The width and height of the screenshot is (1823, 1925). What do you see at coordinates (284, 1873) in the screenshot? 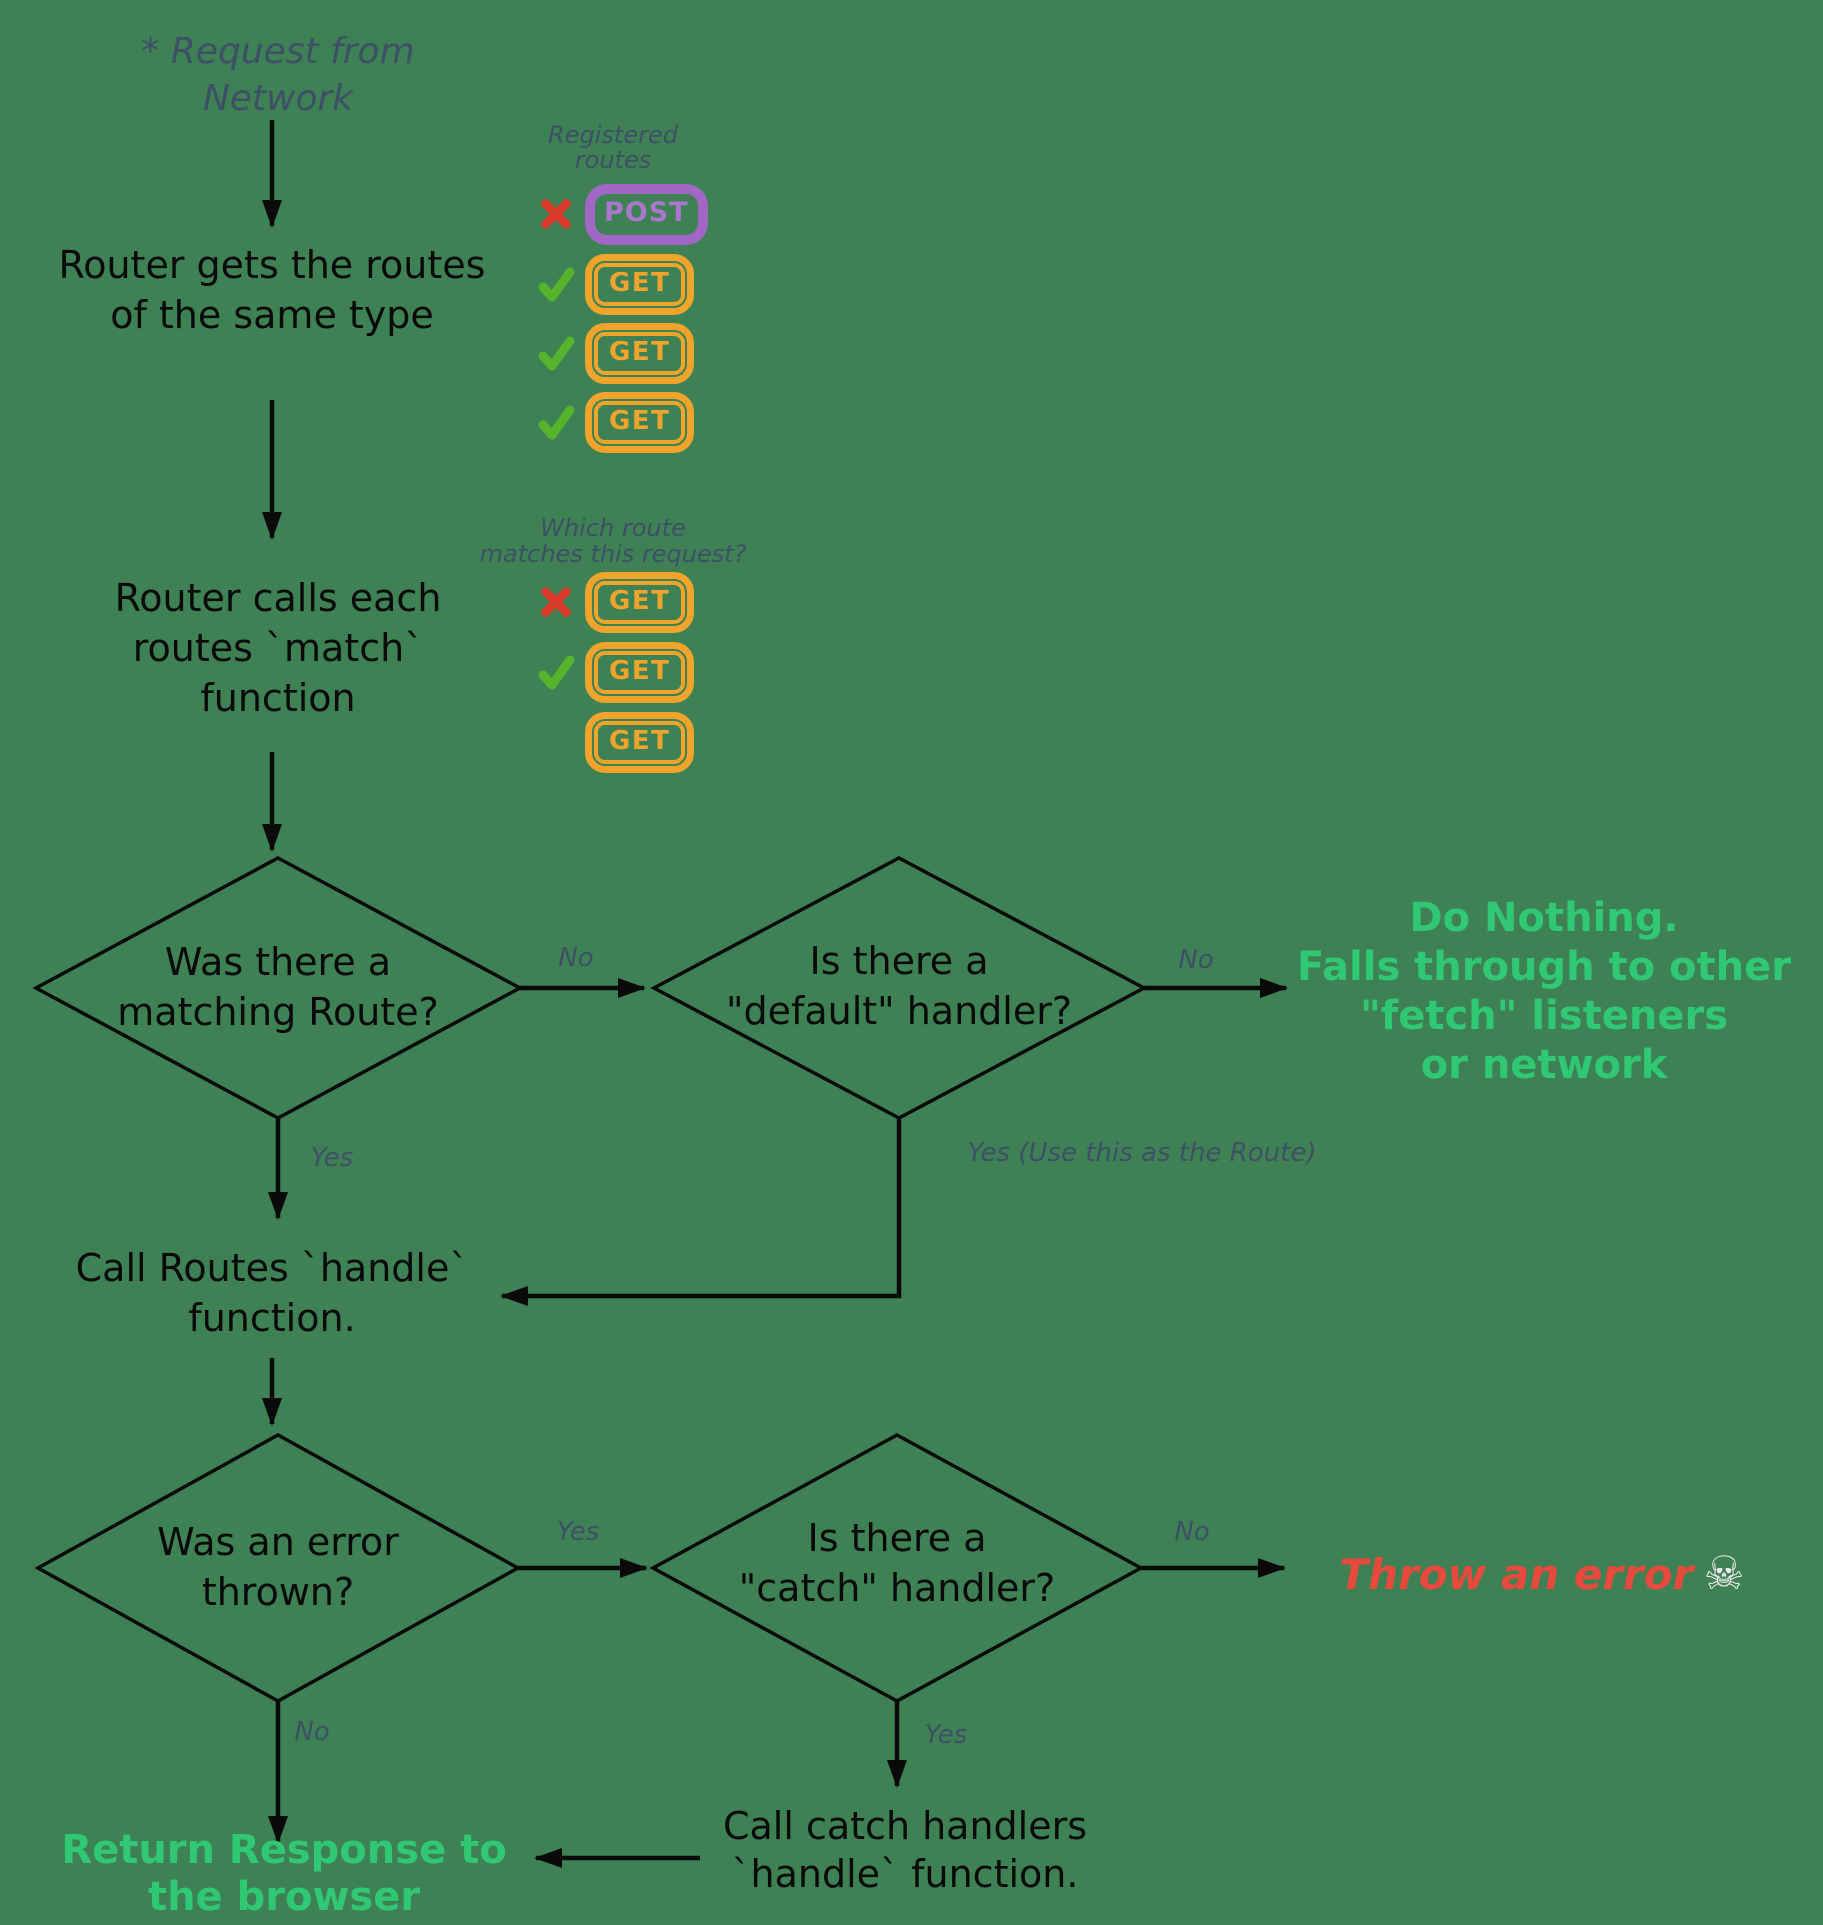
I see `outcome-return-response: Return Response to the browser` at bounding box center [284, 1873].